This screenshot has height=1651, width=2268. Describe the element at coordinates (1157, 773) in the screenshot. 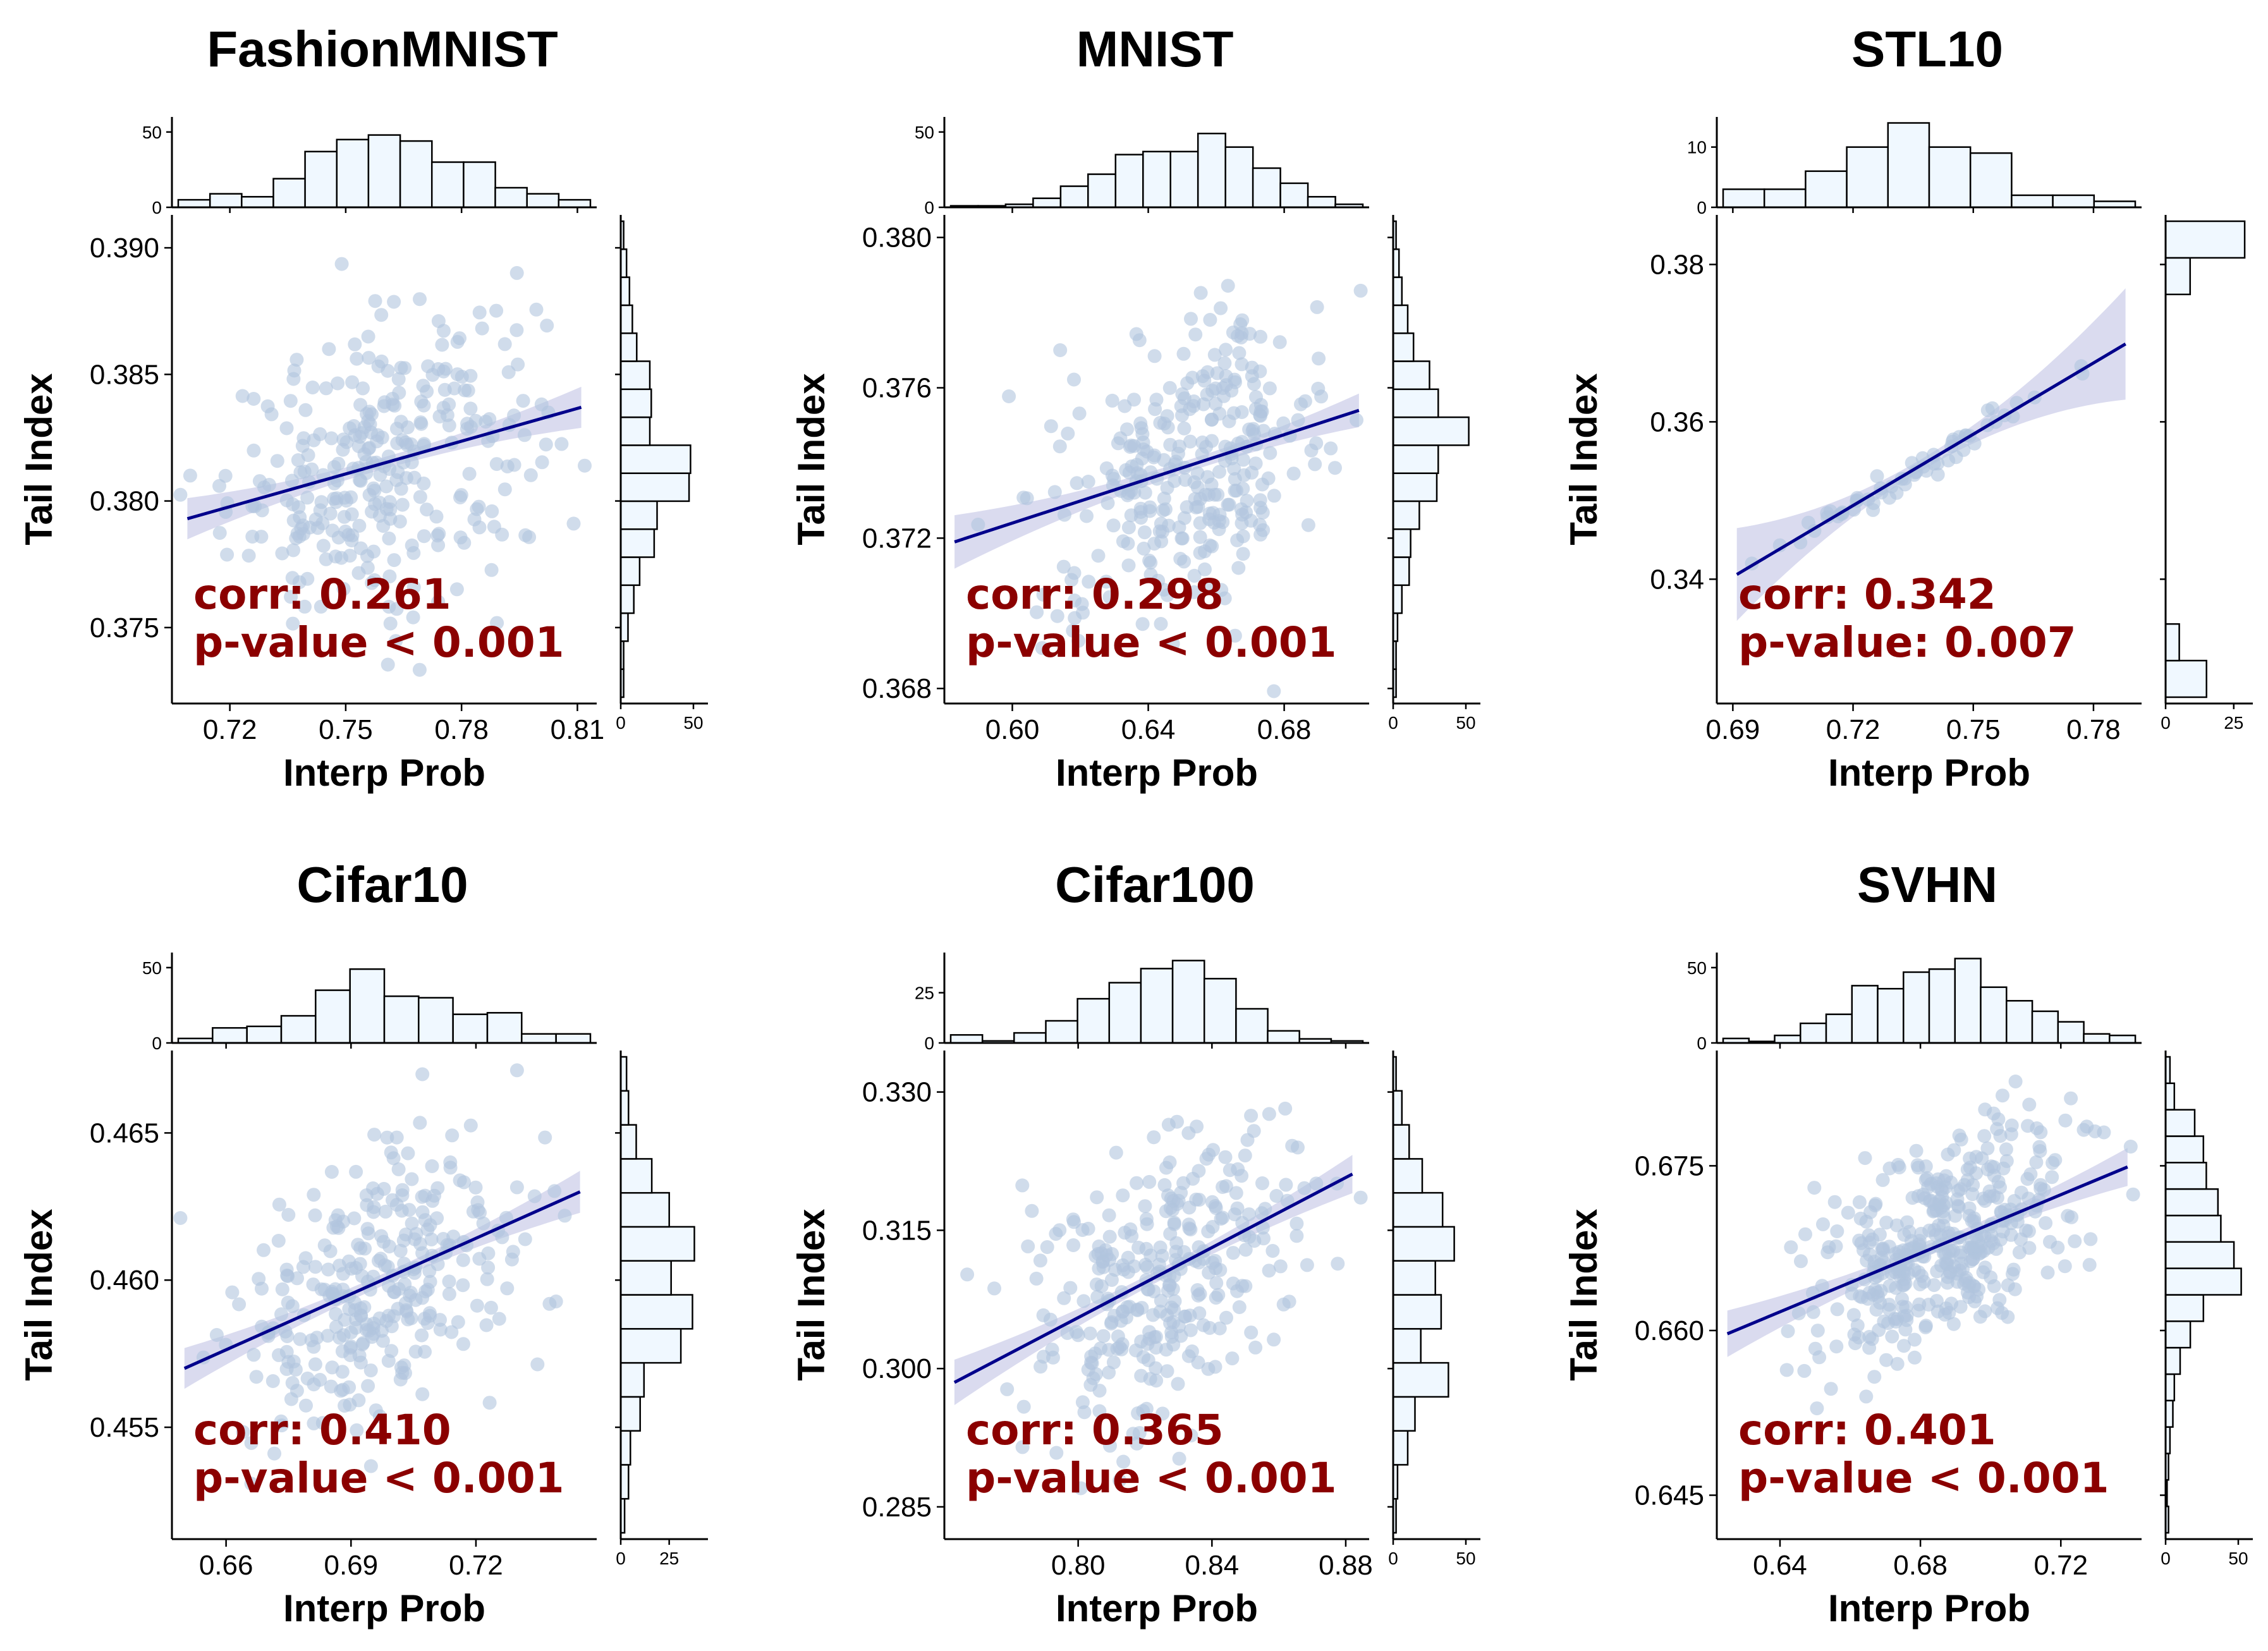

I see `x-axis-label: Interp Prob` at that location.